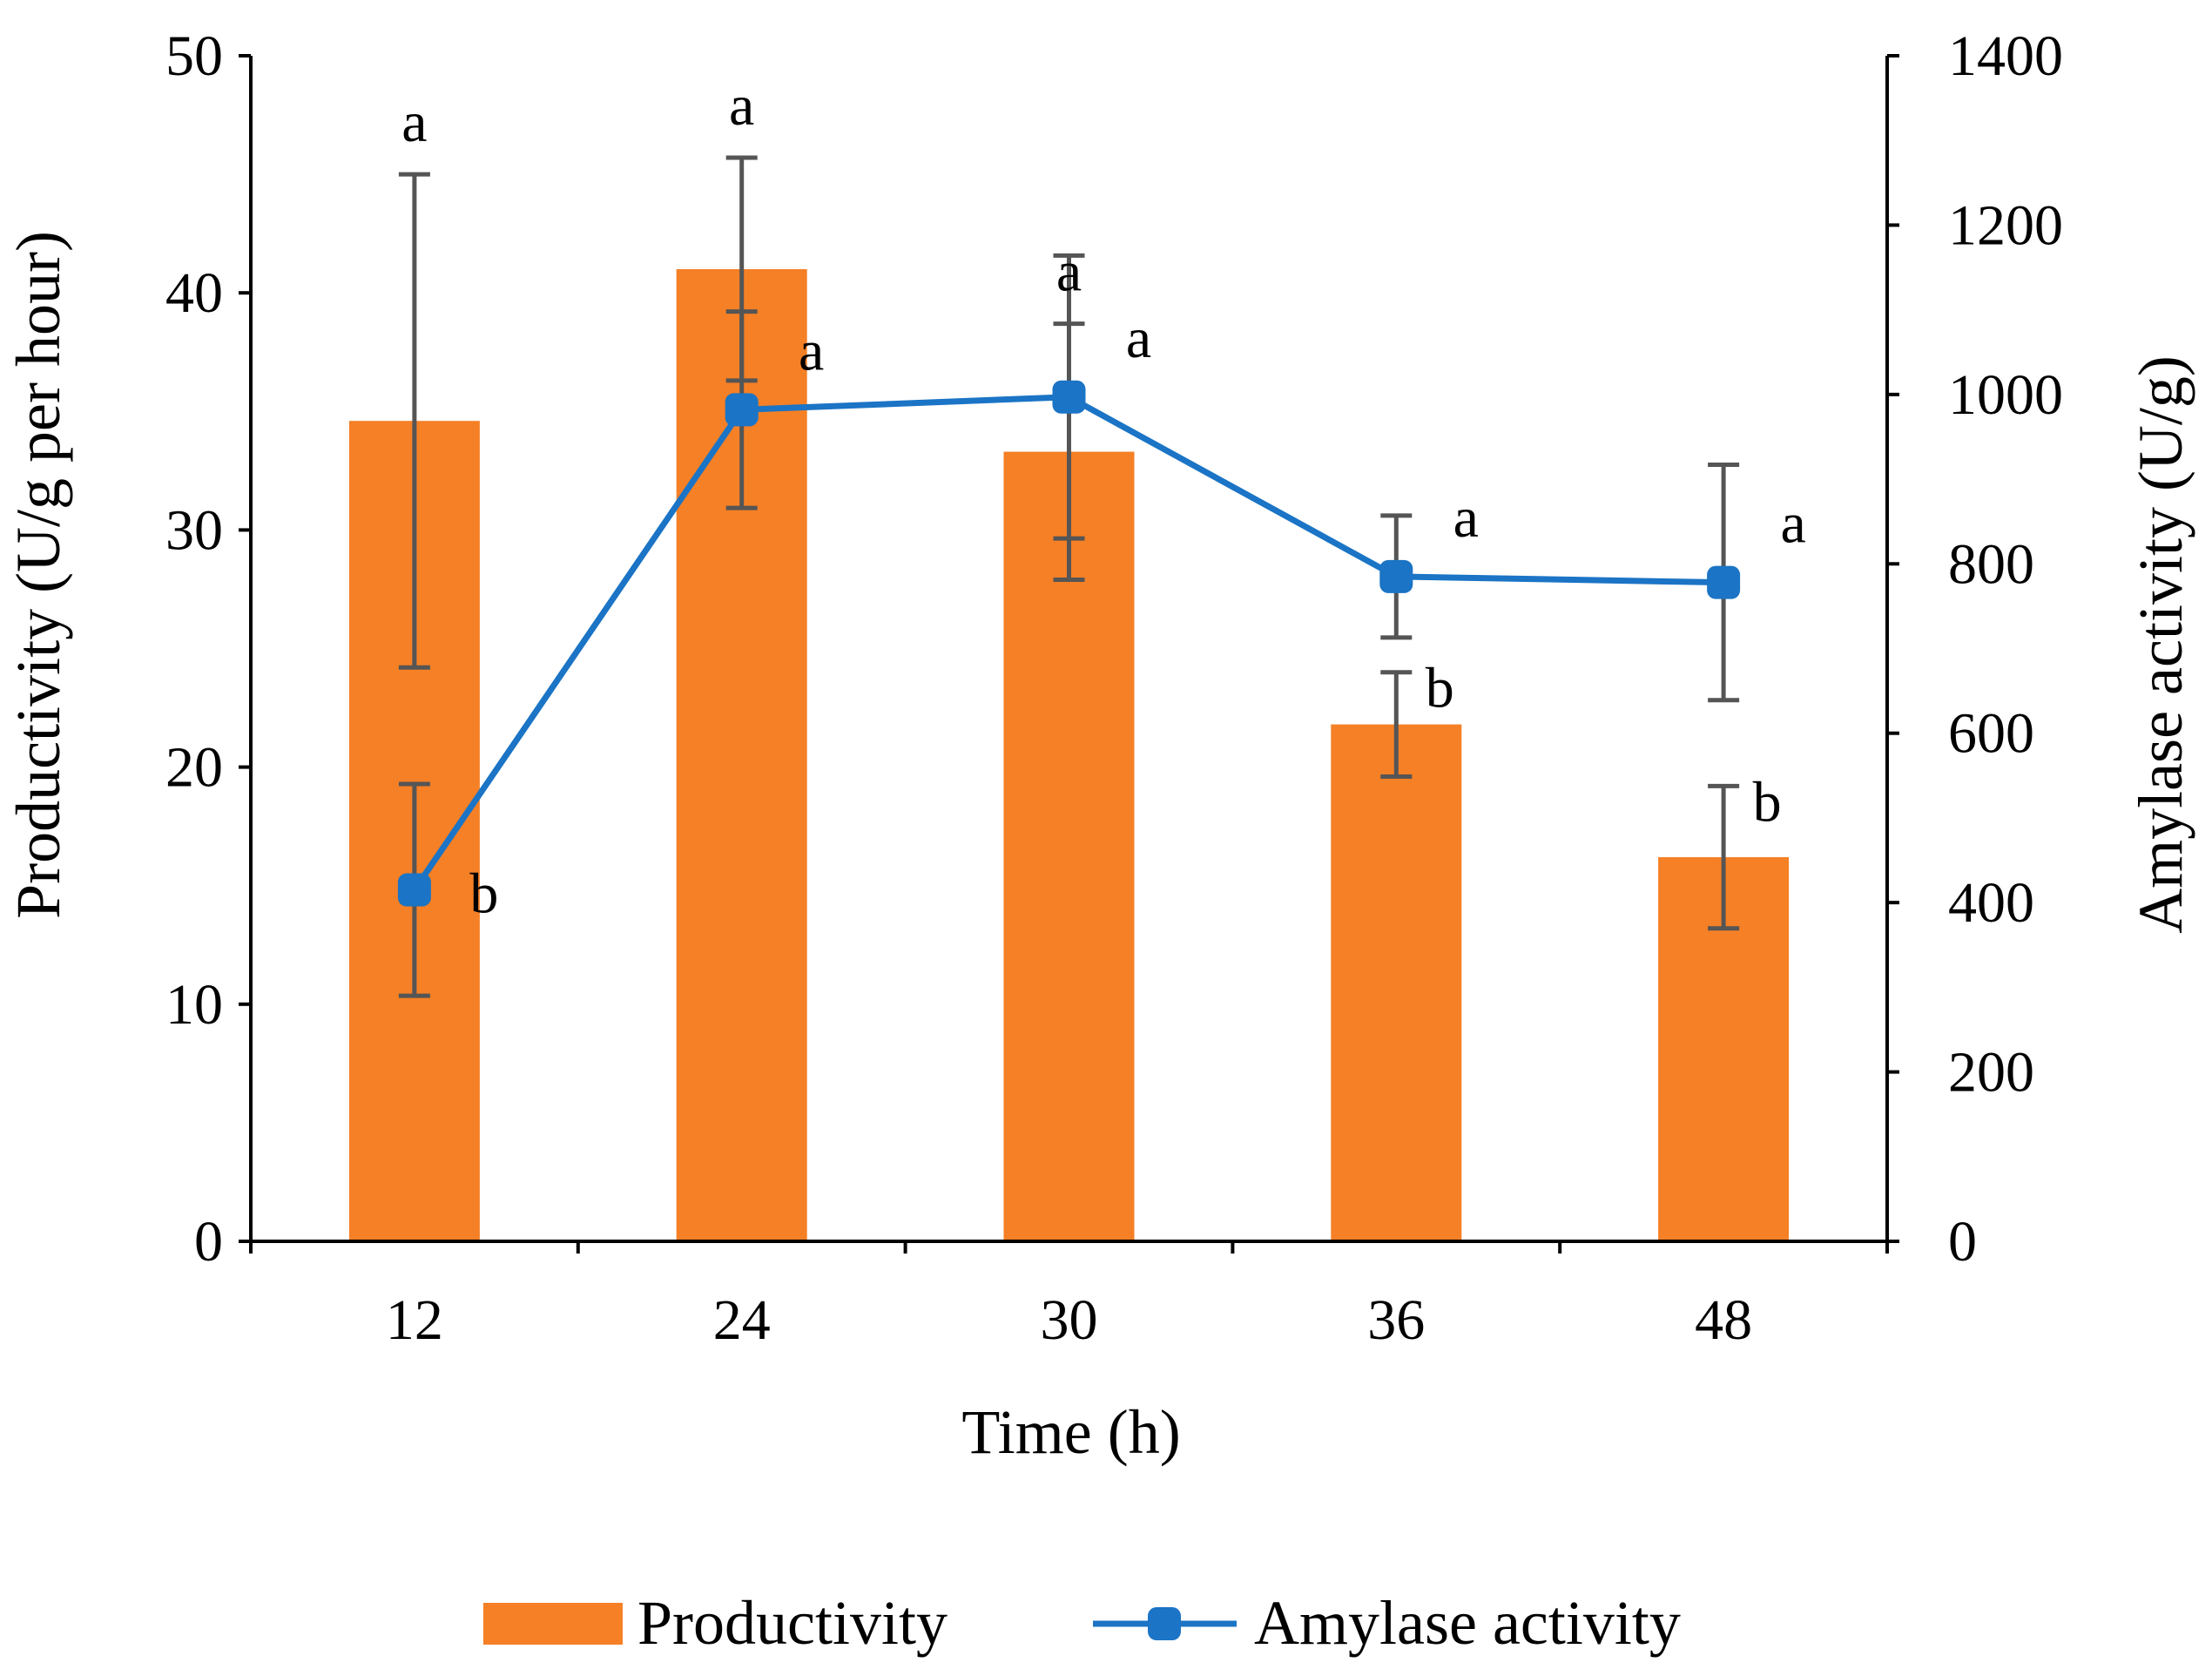 The width and height of the screenshot is (2212, 1676). Describe the element at coordinates (1792, 524) in the screenshot. I see `sig-label-amylase-48: a` at that location.